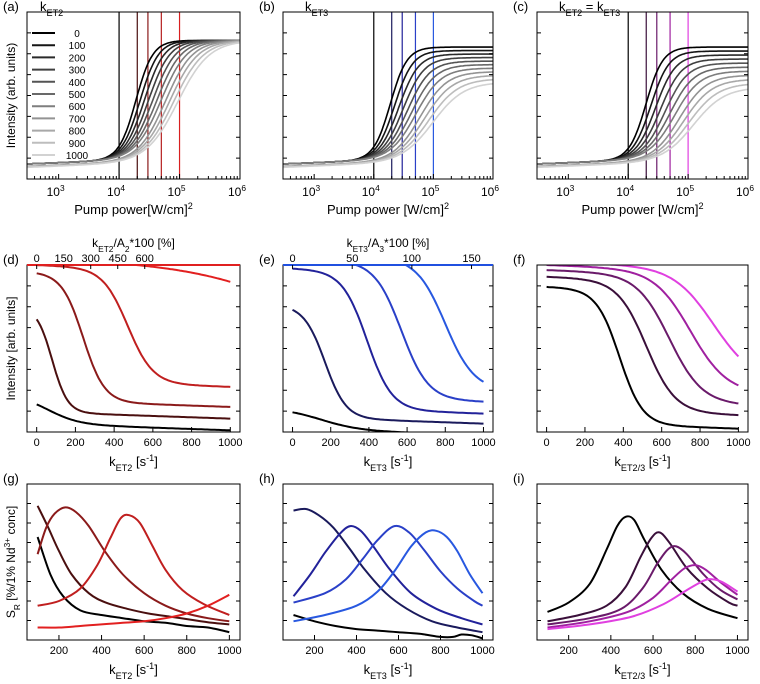  Describe the element at coordinates (133, 463) in the screenshot. I see `x-axis-title: kET2 [s-1]` at that location.